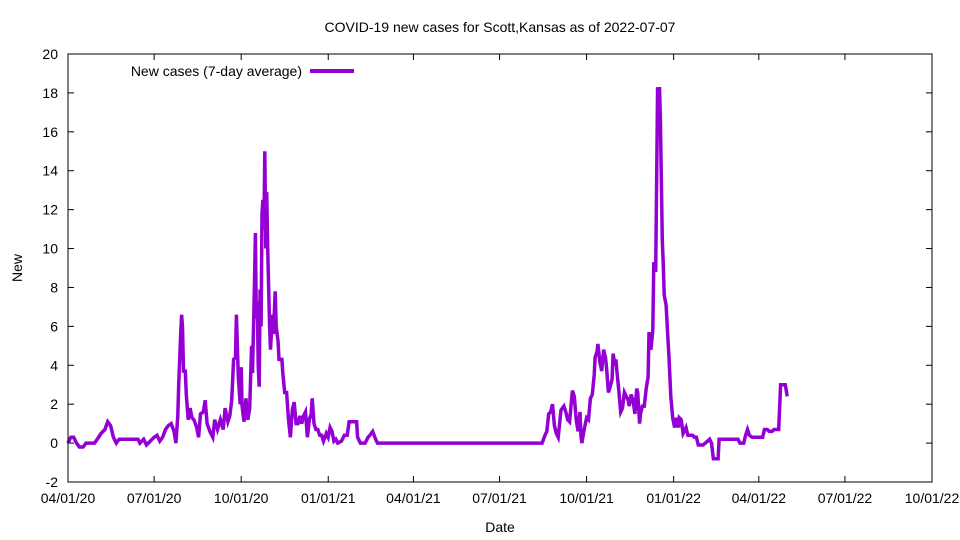  Describe the element at coordinates (673, 498) in the screenshot. I see `x-tick-label: 01/01/22` at that location.